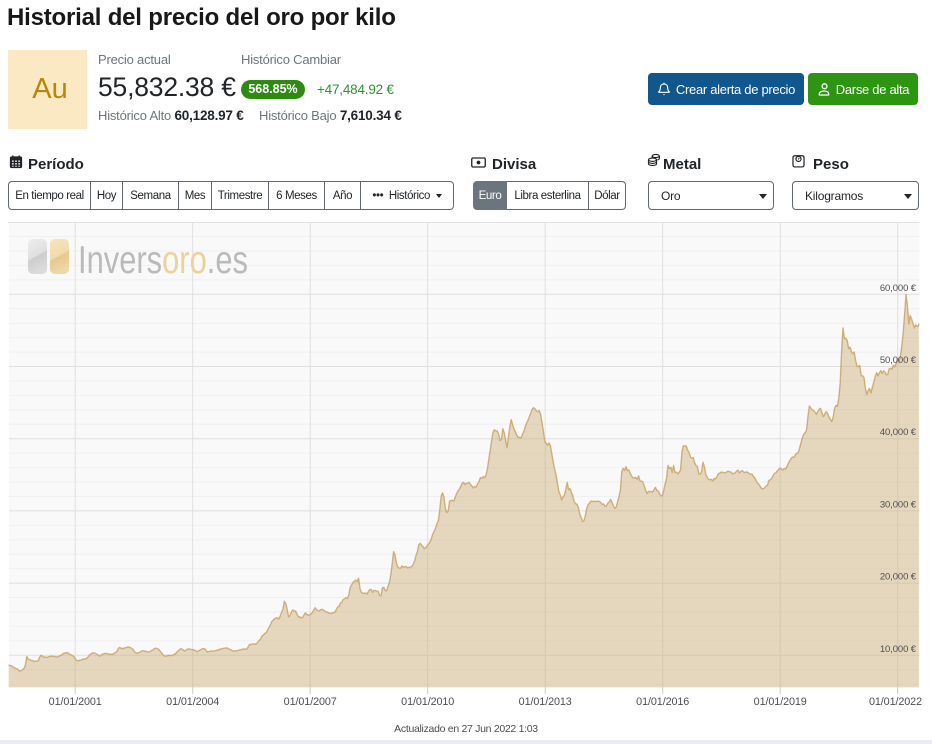 The image size is (932, 744). Describe the element at coordinates (898, 649) in the screenshot. I see `svg-text: 10,000 €` at that location.